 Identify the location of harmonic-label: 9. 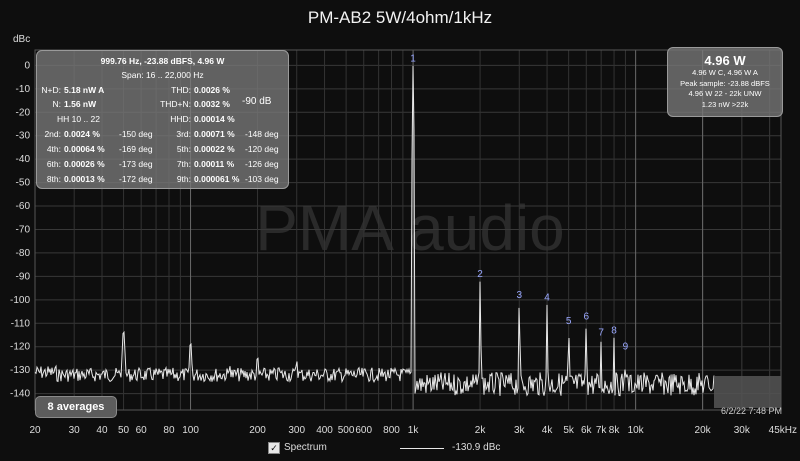
(626, 347).